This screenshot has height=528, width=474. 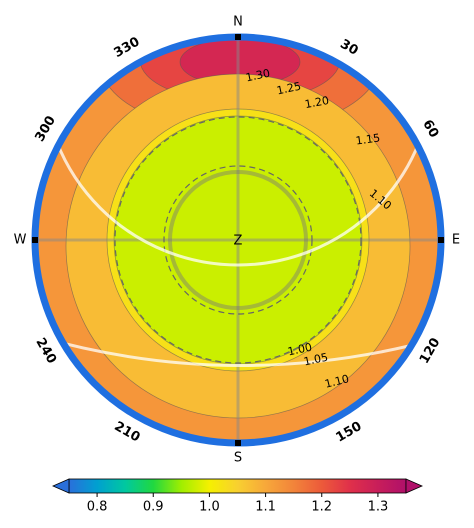 I want to click on cardinal-label: W, so click(x=20, y=240).